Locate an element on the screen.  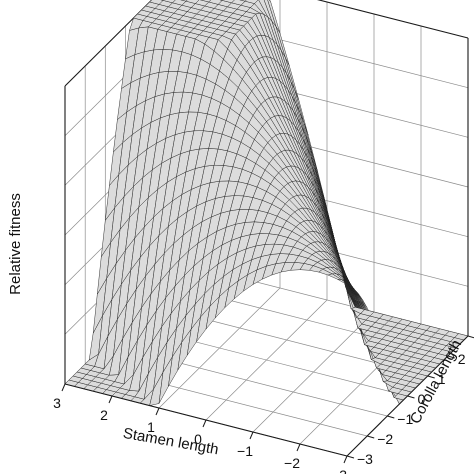
x-tick-label: −2 is located at coordinates (292, 463).